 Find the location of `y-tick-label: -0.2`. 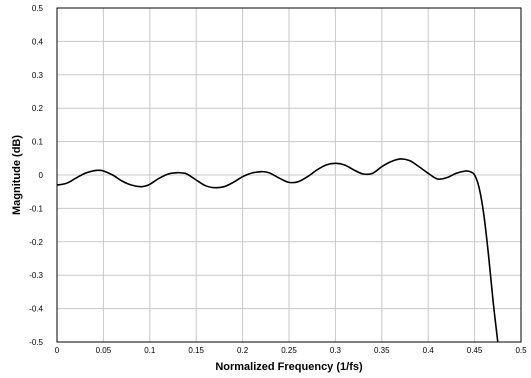

y-tick-label: -0.2 is located at coordinates (36, 242).